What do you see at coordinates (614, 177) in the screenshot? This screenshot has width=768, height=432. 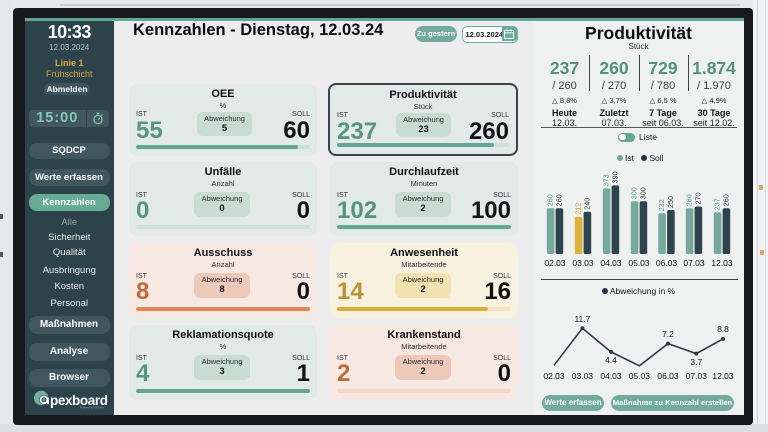 I see `svg-text: 390` at bounding box center [614, 177].